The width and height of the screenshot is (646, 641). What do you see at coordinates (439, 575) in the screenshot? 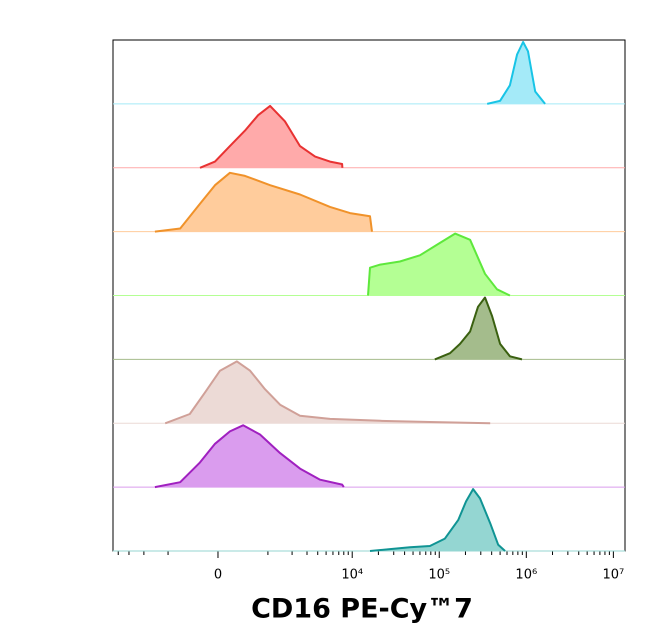
I see `x-tick-label: 10⁵` at bounding box center [439, 575].